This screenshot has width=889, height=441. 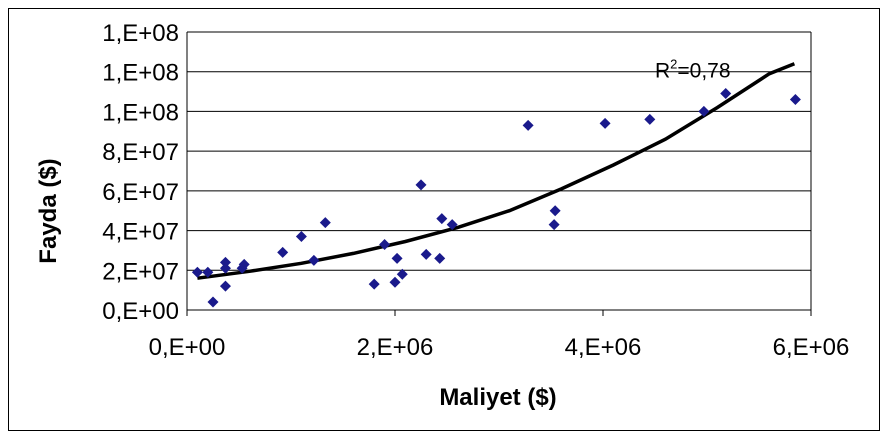 I want to click on r-squared-annotation: R2=0,78, so click(x=693, y=70).